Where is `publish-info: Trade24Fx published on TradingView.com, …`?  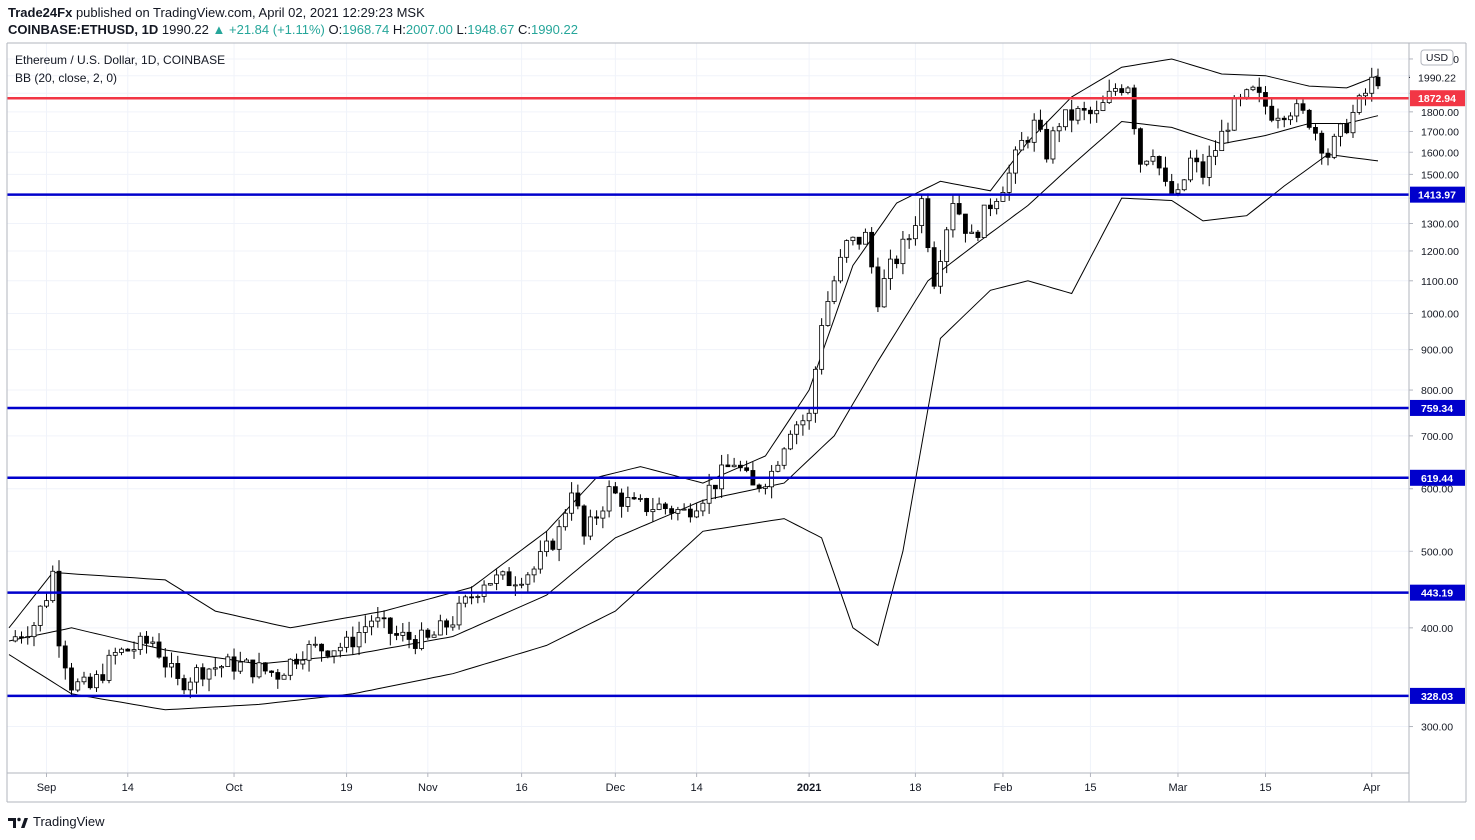
publish-info: Trade24Fx published on TradingView.com, … is located at coordinates (216, 12).